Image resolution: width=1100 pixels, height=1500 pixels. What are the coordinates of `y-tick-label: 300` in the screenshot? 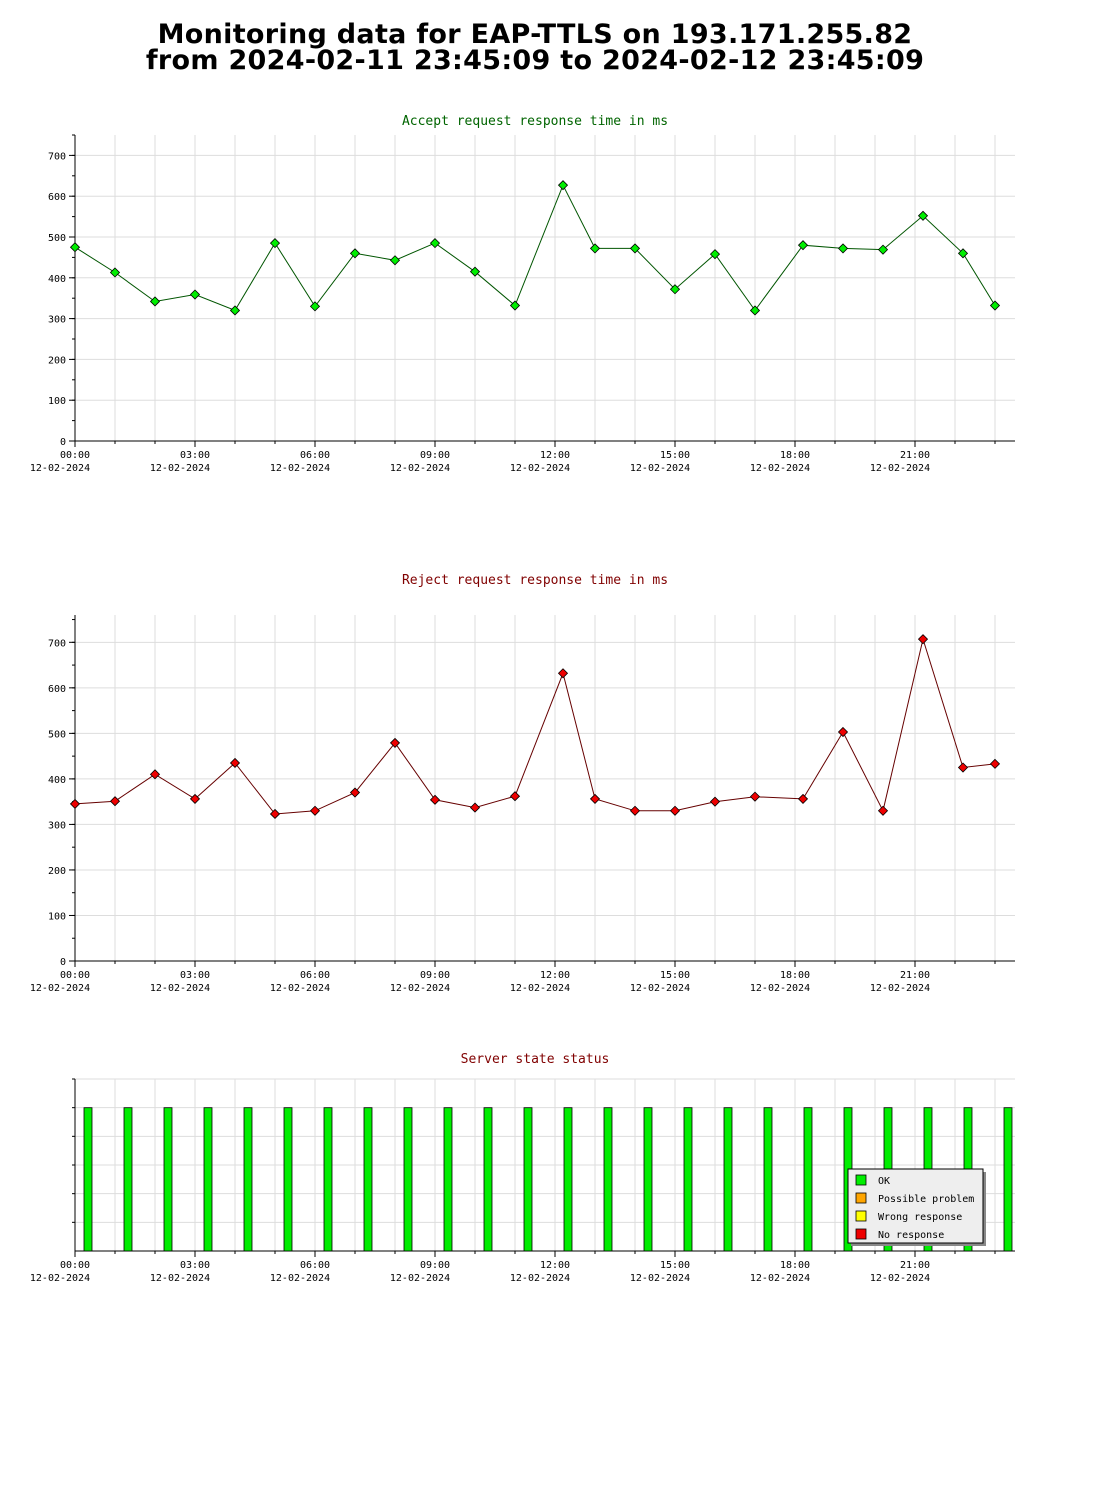 It's located at (57, 825).